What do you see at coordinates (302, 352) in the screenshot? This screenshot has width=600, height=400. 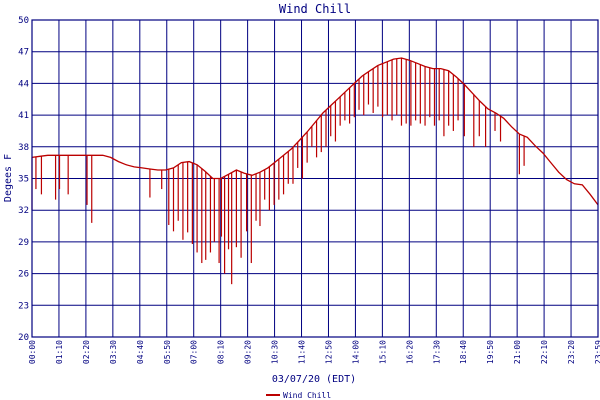 I see `x-tick-label: 11:40` at bounding box center [302, 352].